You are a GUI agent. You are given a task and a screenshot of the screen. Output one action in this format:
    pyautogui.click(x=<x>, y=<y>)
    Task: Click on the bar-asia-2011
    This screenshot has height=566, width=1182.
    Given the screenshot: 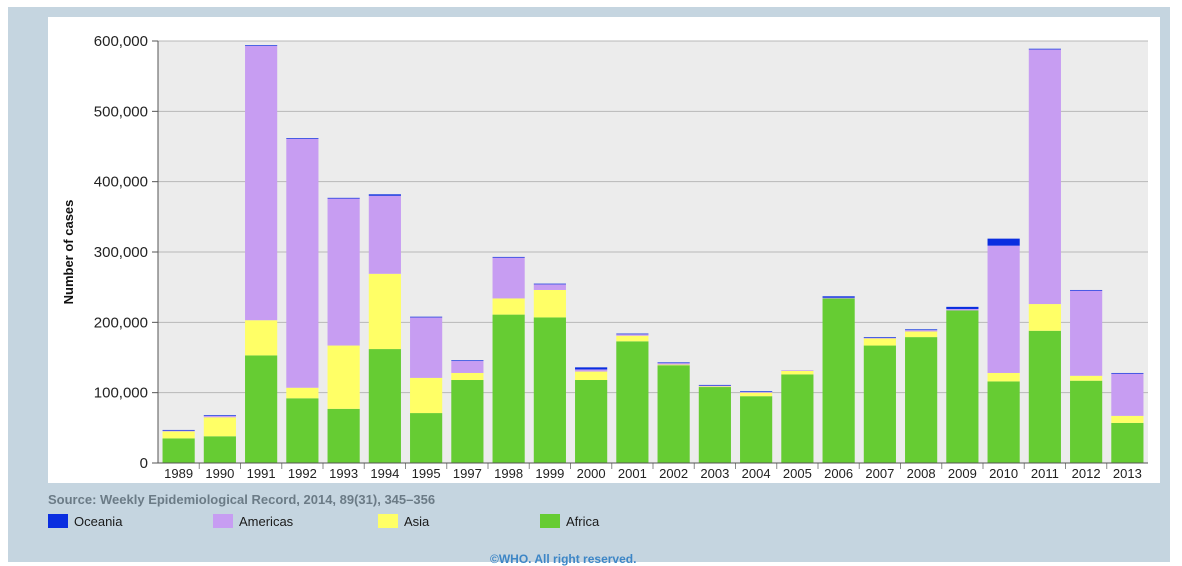 What is the action you would take?
    pyautogui.click(x=1044, y=317)
    